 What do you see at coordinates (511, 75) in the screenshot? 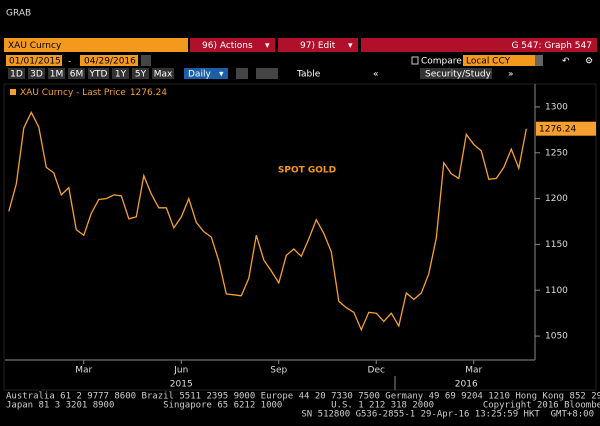
I see `scroll-right: »` at bounding box center [511, 75].